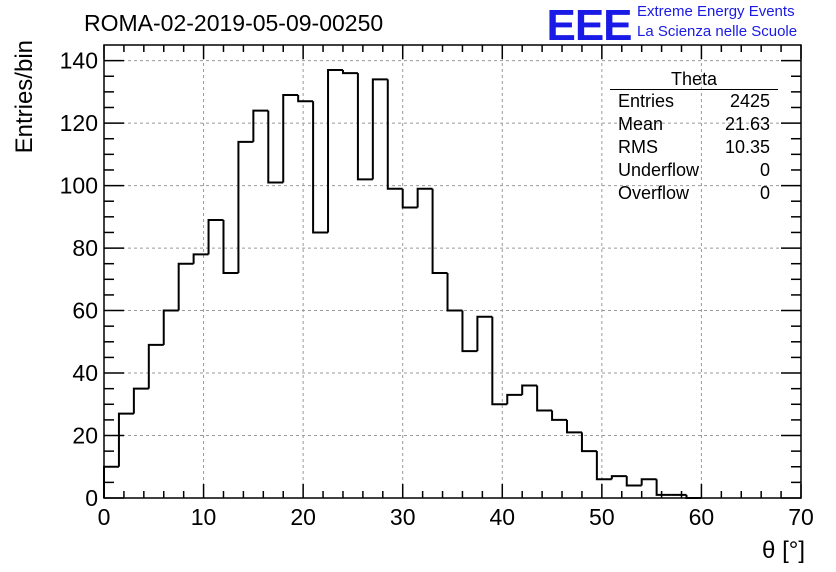 This screenshot has height=572, width=836. What do you see at coordinates (204, 517) in the screenshot?
I see `x-tick-label: 10` at bounding box center [204, 517].